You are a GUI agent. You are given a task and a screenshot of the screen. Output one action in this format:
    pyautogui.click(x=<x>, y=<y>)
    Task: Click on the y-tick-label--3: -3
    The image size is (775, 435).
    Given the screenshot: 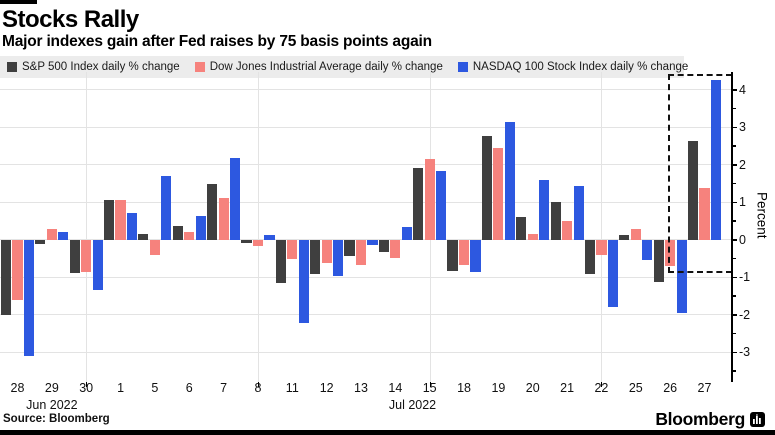 What is the action you would take?
    pyautogui.click(x=745, y=352)
    